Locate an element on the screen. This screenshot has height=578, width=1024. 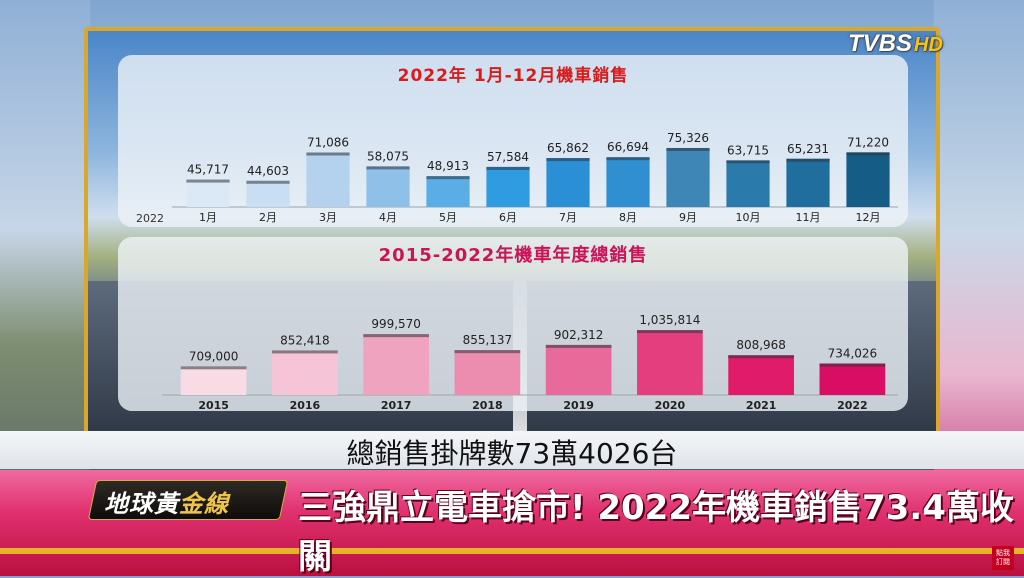
show-name-suffix: 金線 is located at coordinates (204, 504).